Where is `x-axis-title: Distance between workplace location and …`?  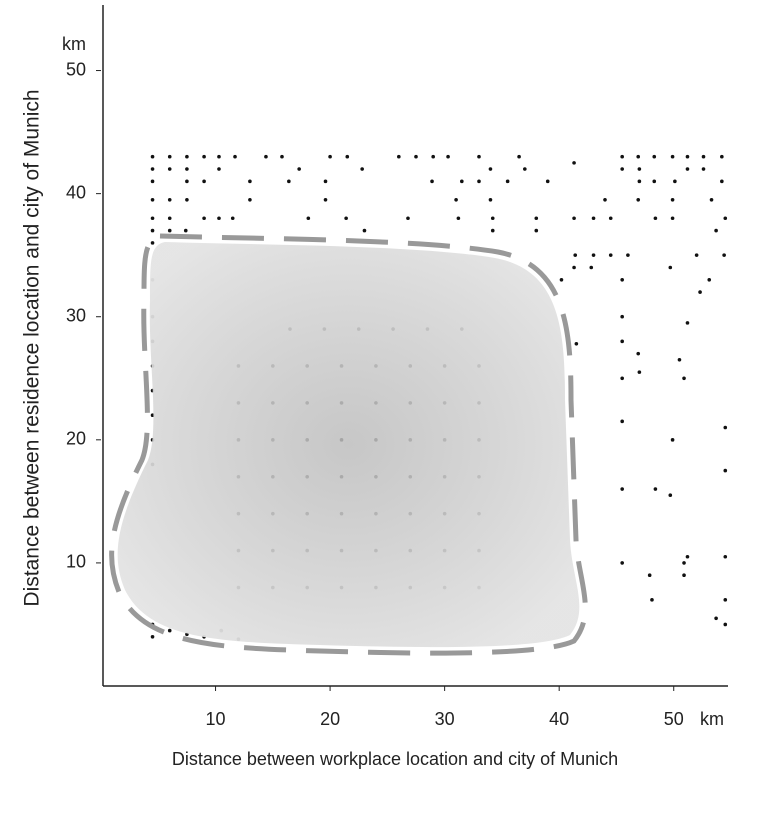
x-axis-title: Distance between workplace location and … is located at coordinates (395, 759).